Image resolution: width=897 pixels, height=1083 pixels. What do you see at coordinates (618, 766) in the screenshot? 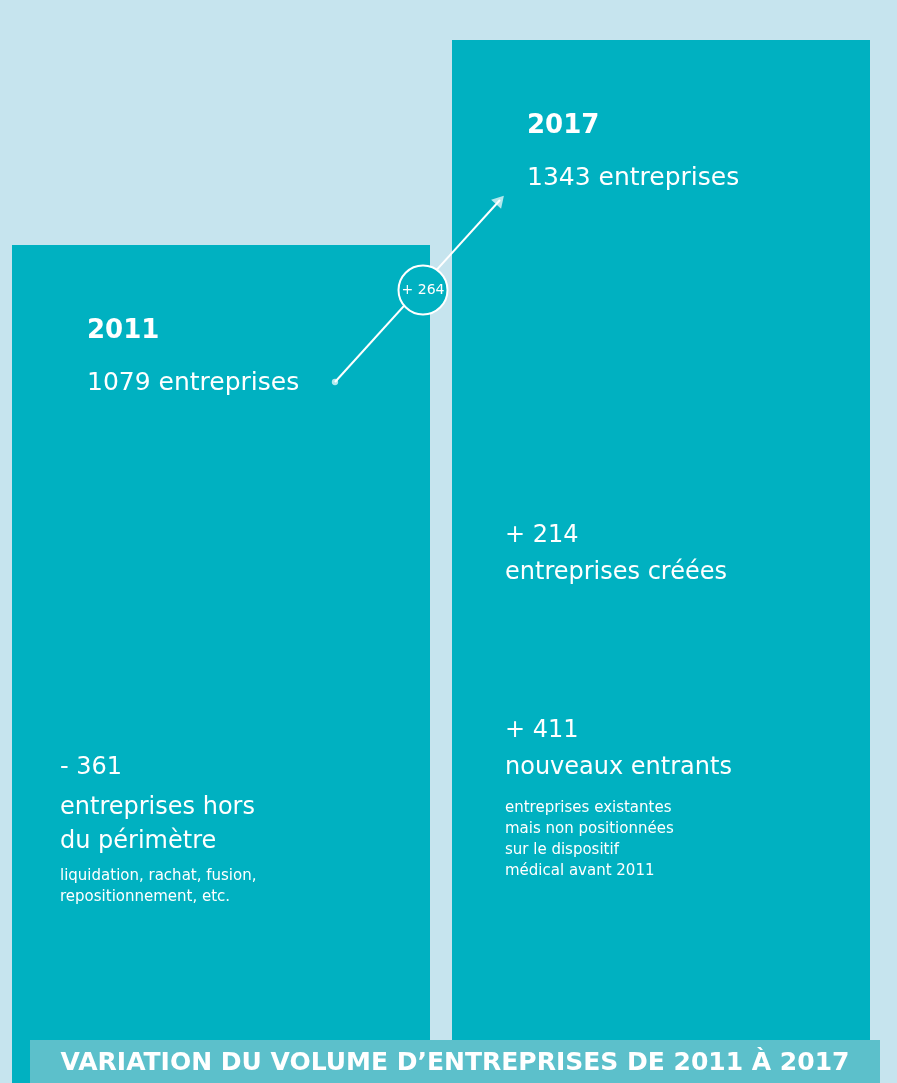
I see `annotation: nouveaux entrants` at bounding box center [618, 766].